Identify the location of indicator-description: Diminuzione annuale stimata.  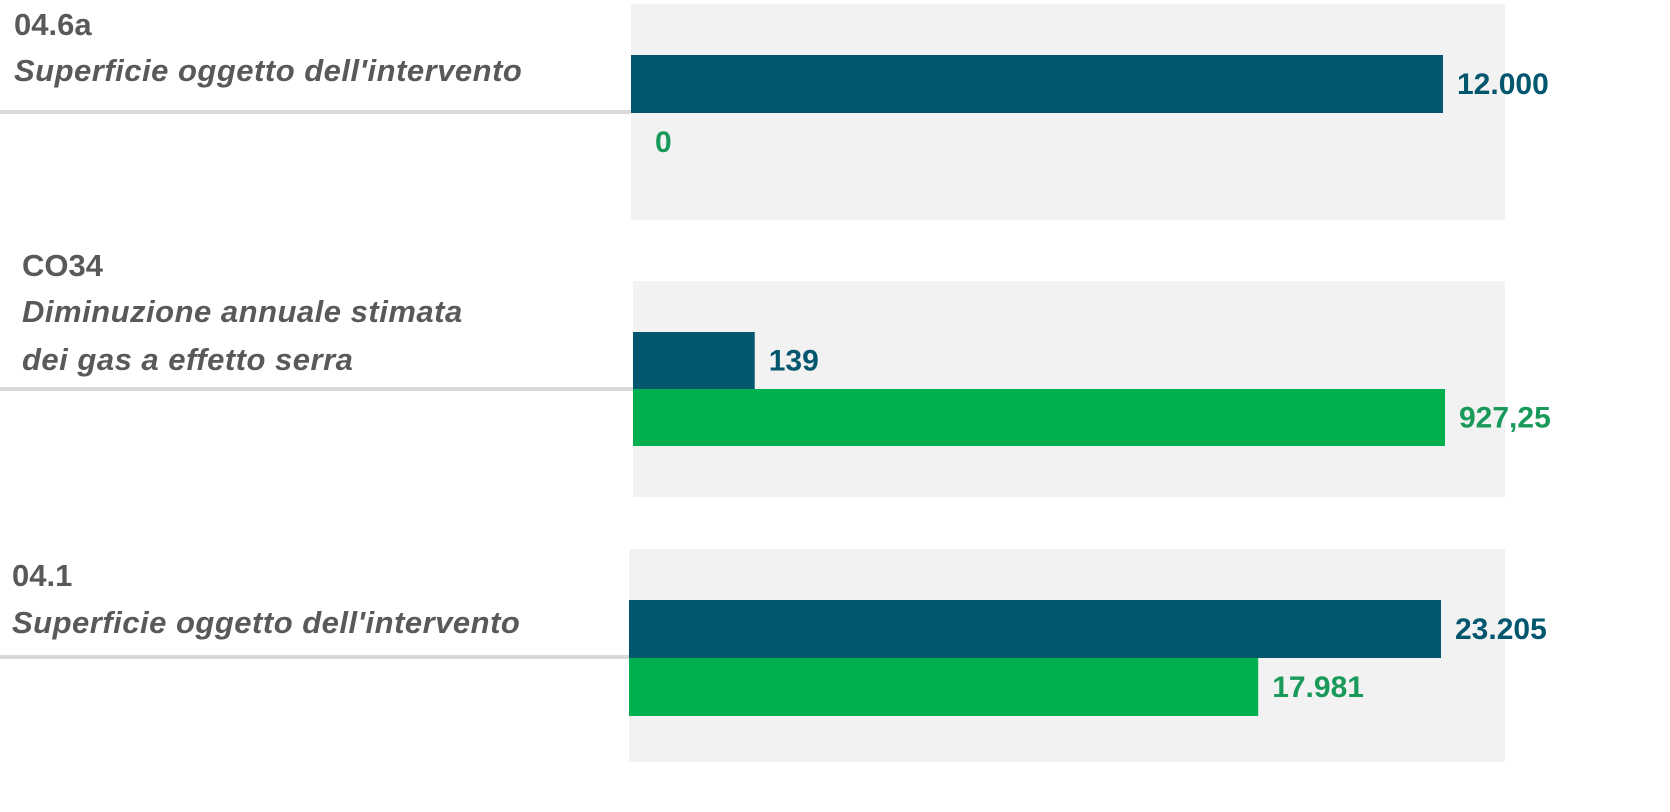
(242, 311).